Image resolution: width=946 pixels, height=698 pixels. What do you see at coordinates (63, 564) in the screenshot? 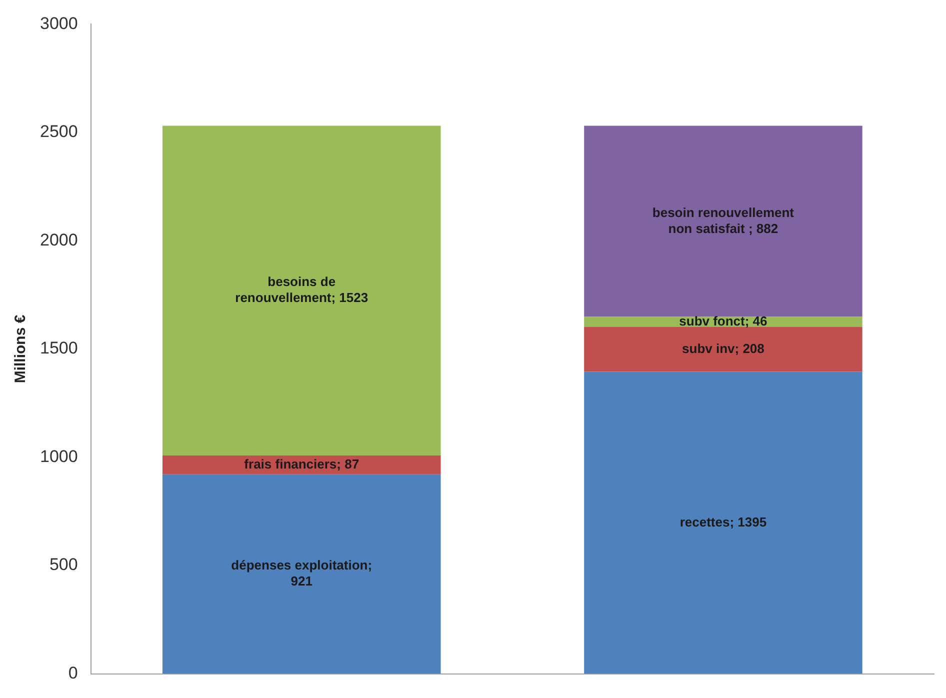
I see `y-tick-label: 500` at bounding box center [63, 564].